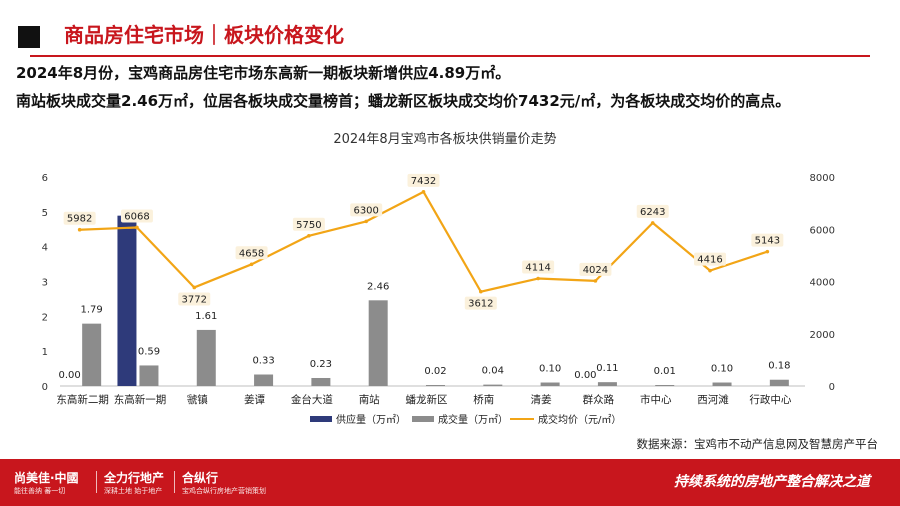 This screenshot has height=506, width=900. Describe the element at coordinates (45, 248) in the screenshot. I see `y-left-tick-label: 4` at that location.